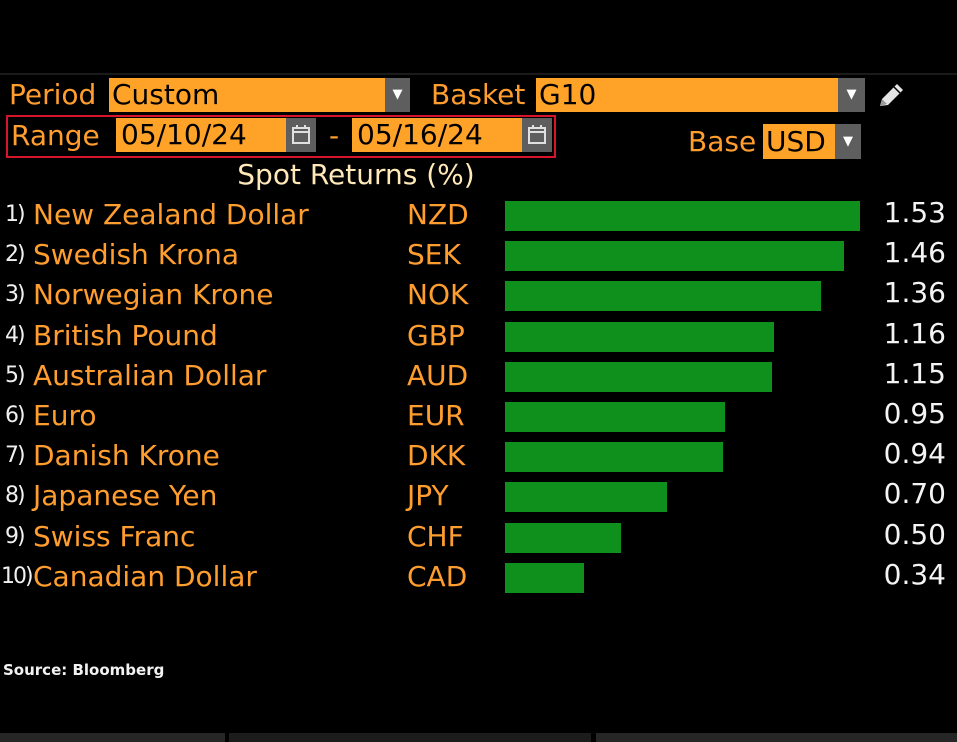 This screenshot has width=957, height=742. What do you see at coordinates (914, 413) in the screenshot?
I see `return-value: 0.95` at bounding box center [914, 413].